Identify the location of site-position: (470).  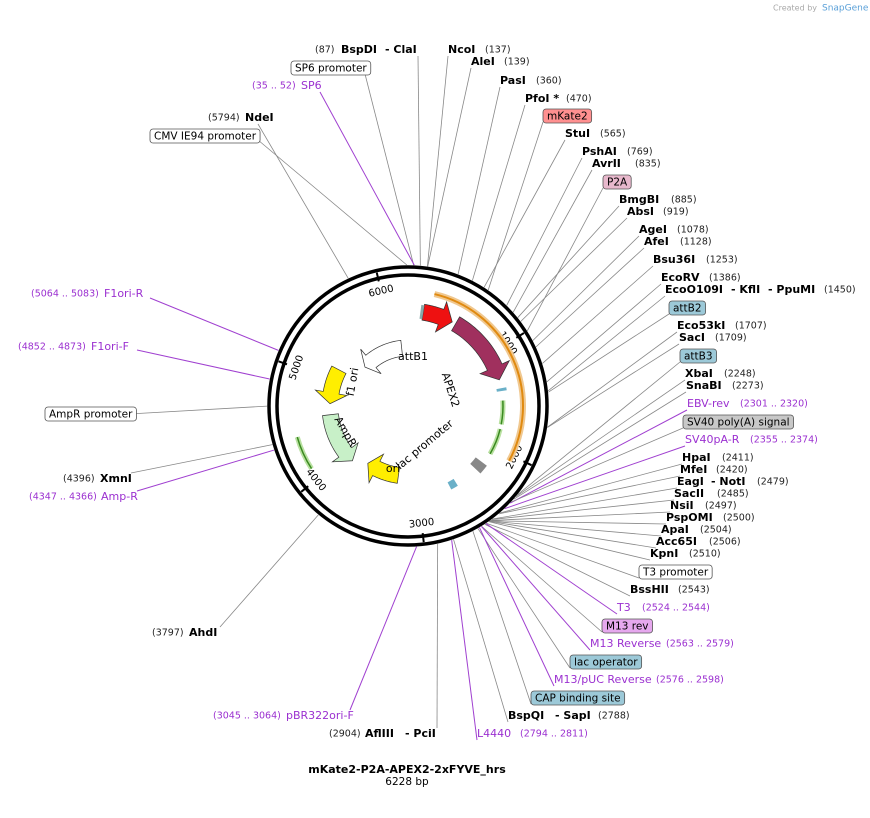
(579, 99).